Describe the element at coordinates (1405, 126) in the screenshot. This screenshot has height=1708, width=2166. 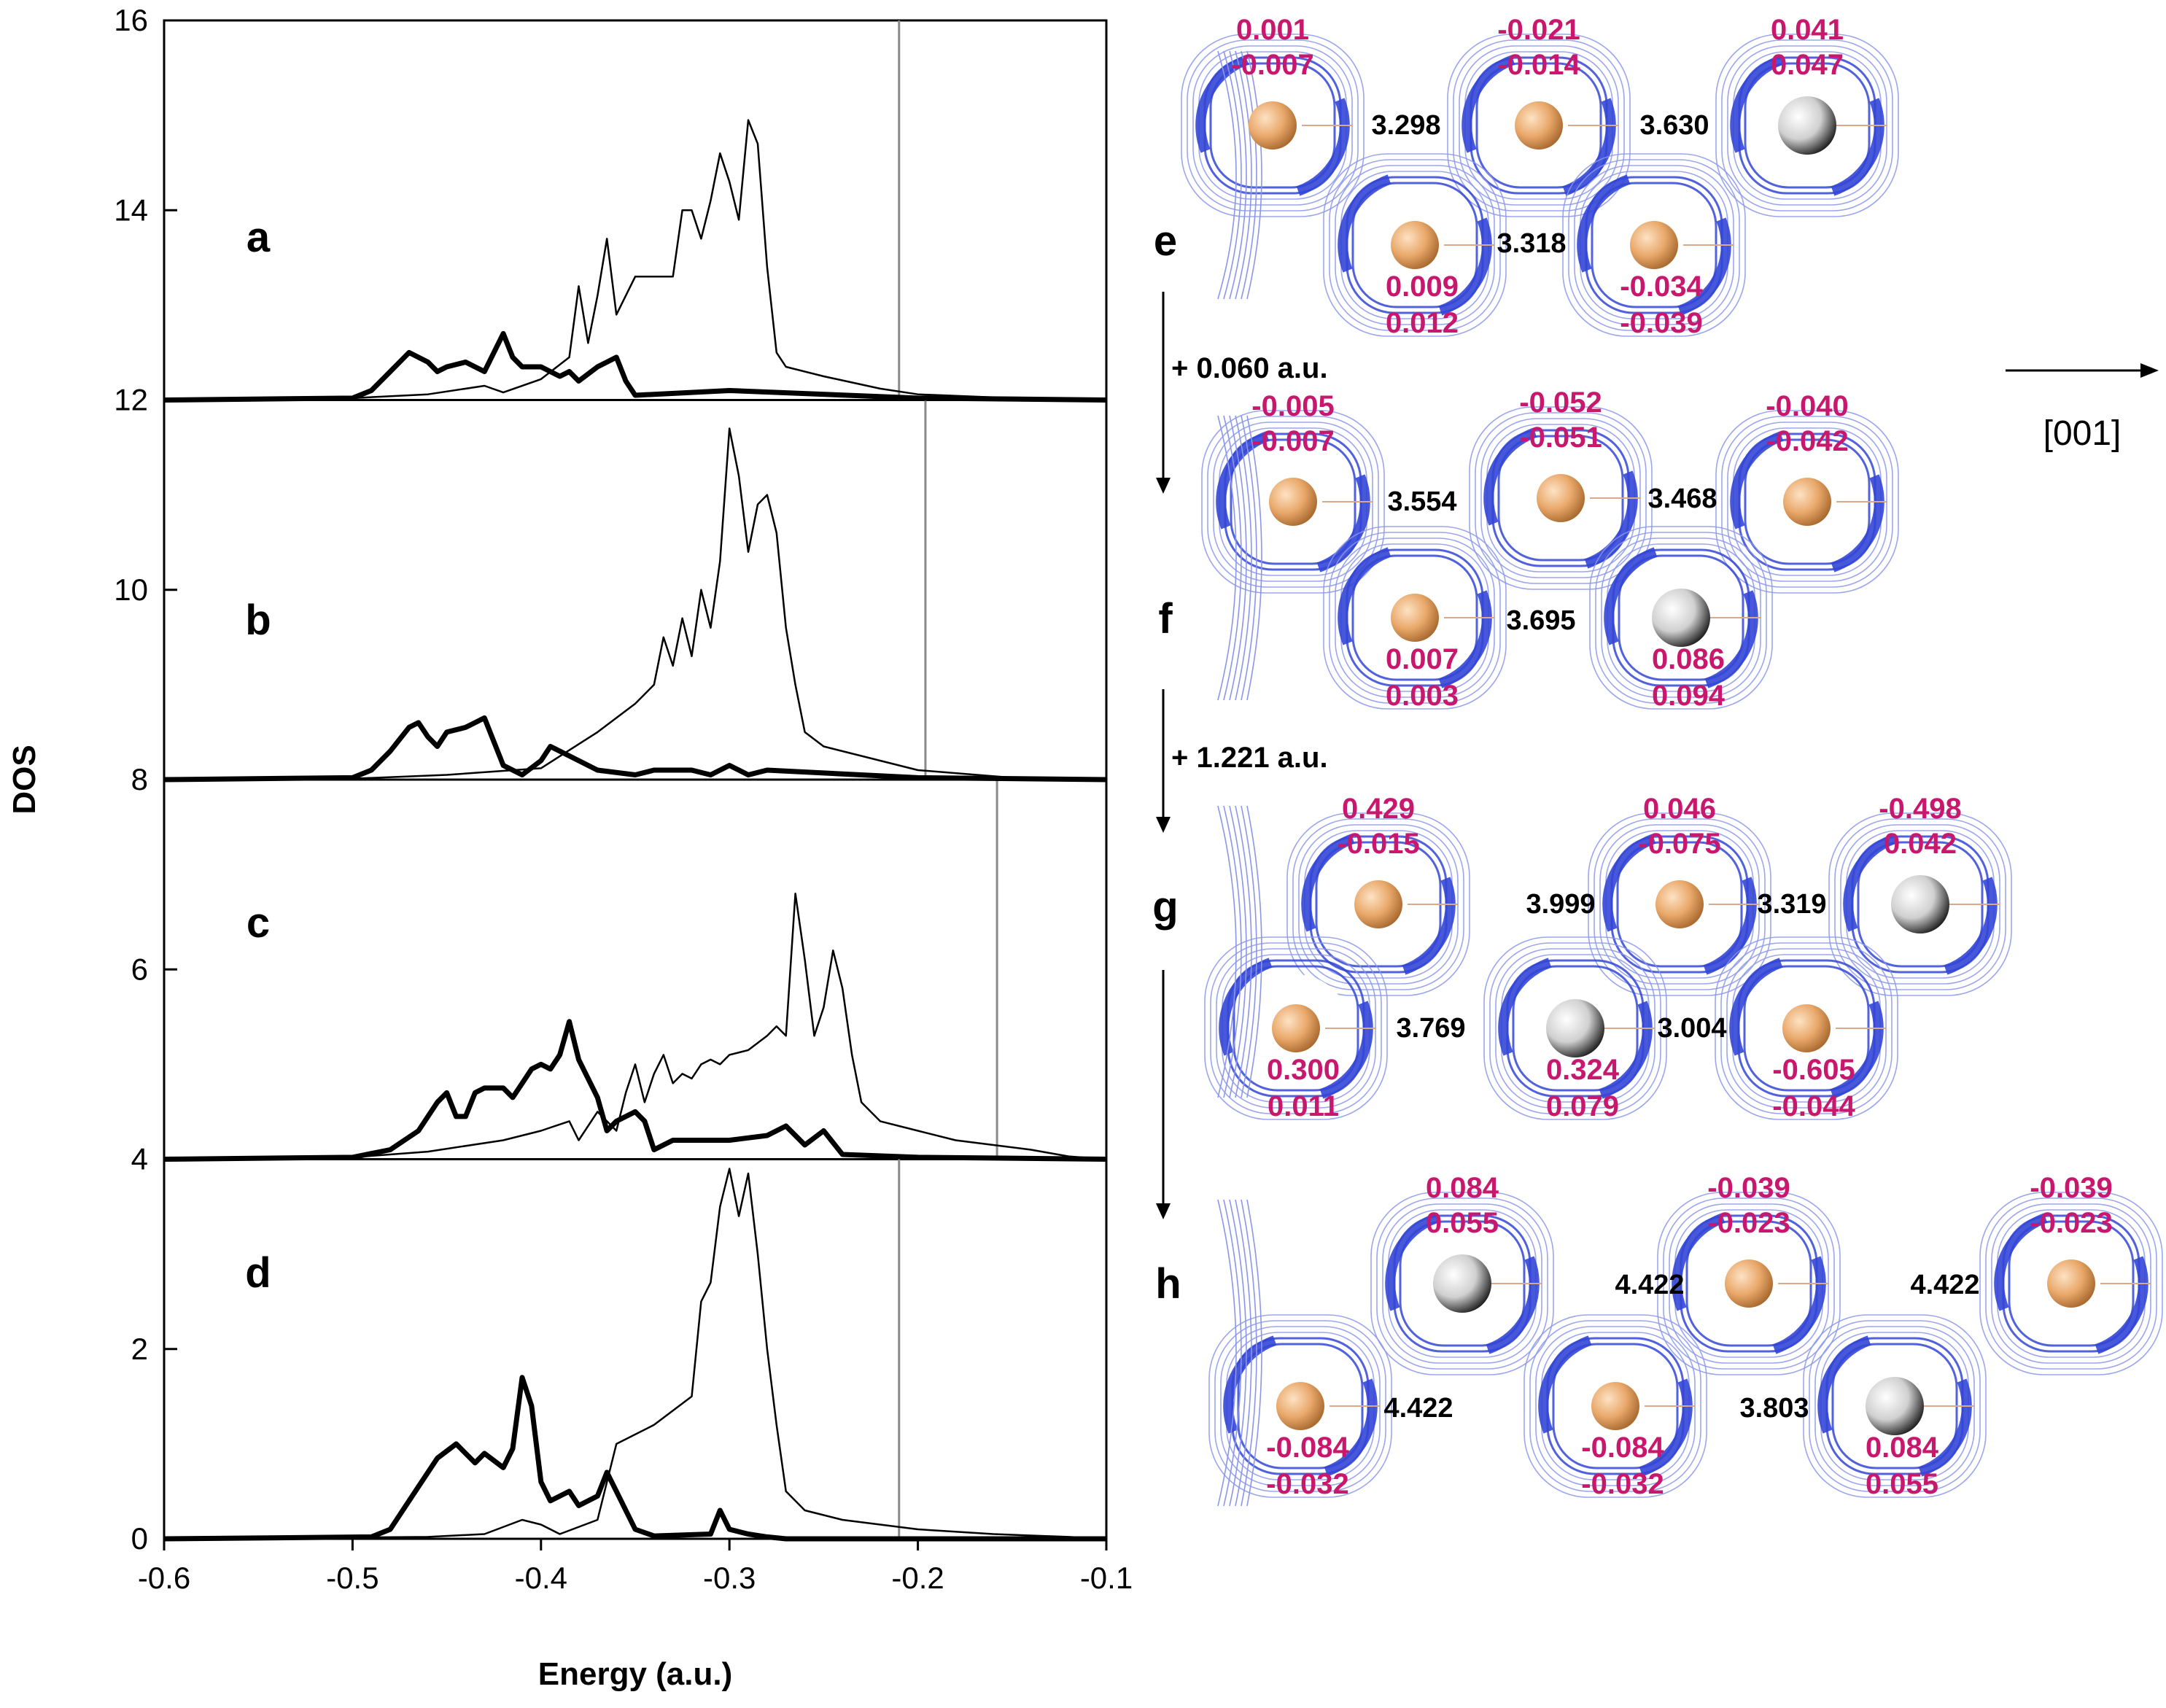
I see `interatomic-distance: 3.298` at that location.